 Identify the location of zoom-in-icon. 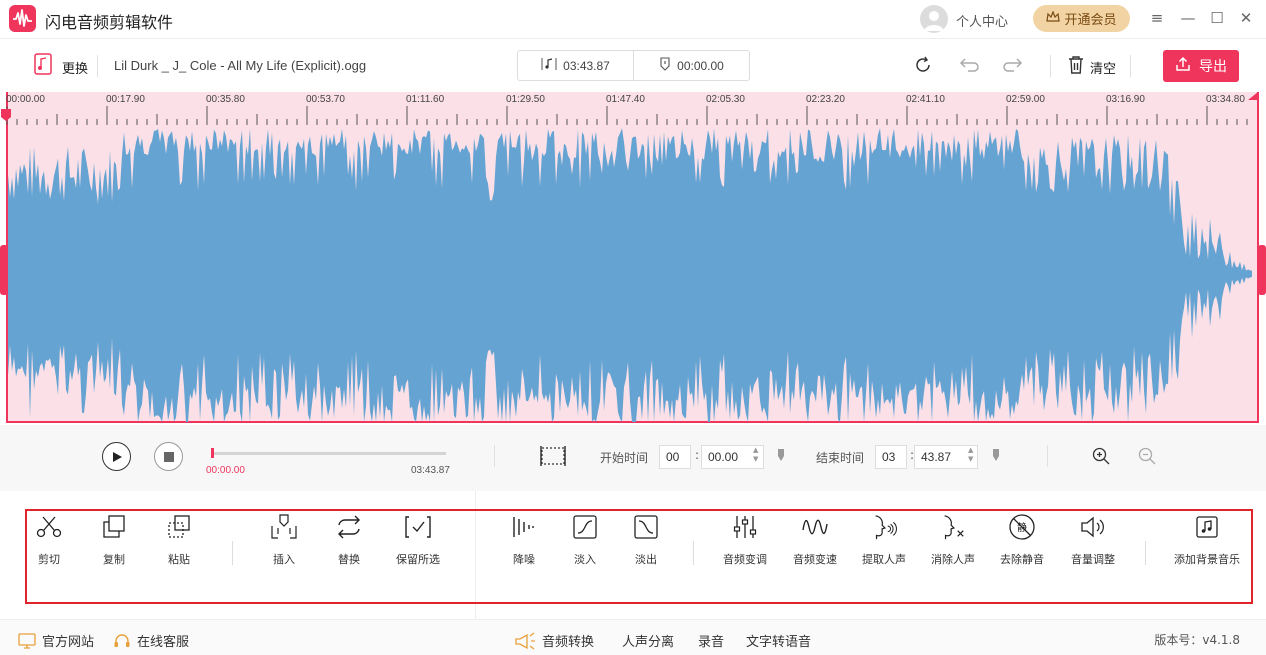
(1101, 456).